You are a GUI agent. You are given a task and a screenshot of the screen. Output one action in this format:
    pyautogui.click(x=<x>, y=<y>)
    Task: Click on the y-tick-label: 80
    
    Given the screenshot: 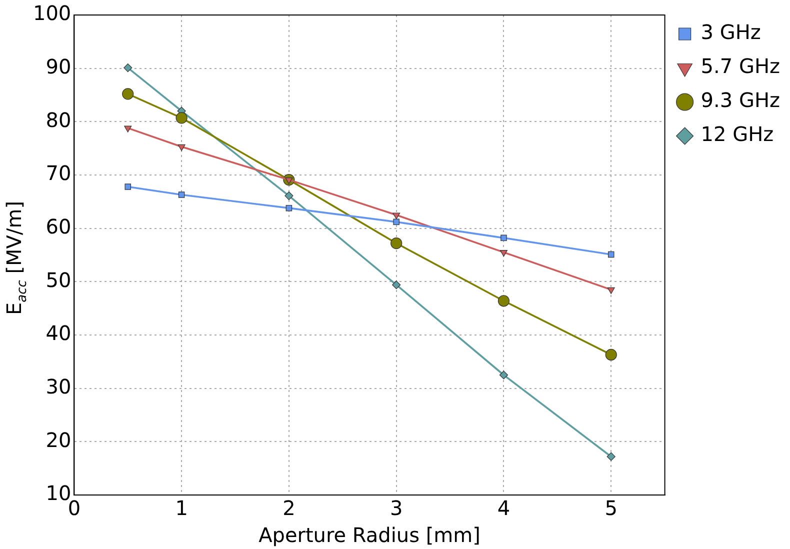 What is the action you would take?
    pyautogui.click(x=59, y=120)
    